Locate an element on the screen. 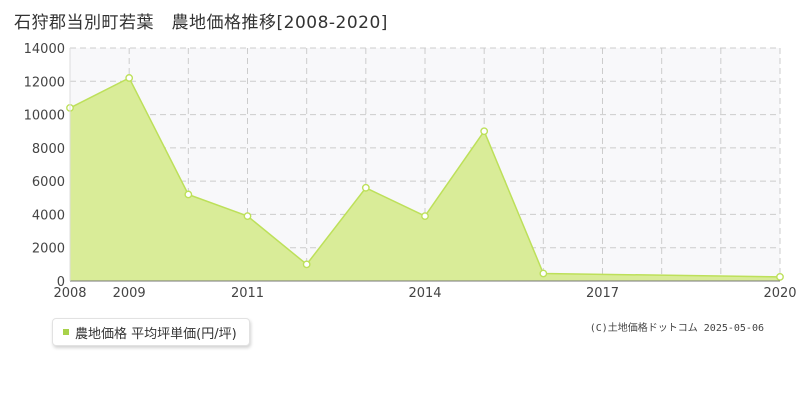 The image size is (800, 400). copyright-text: (C)土地価格ドットコム 2025-05-06 is located at coordinates (676, 328).